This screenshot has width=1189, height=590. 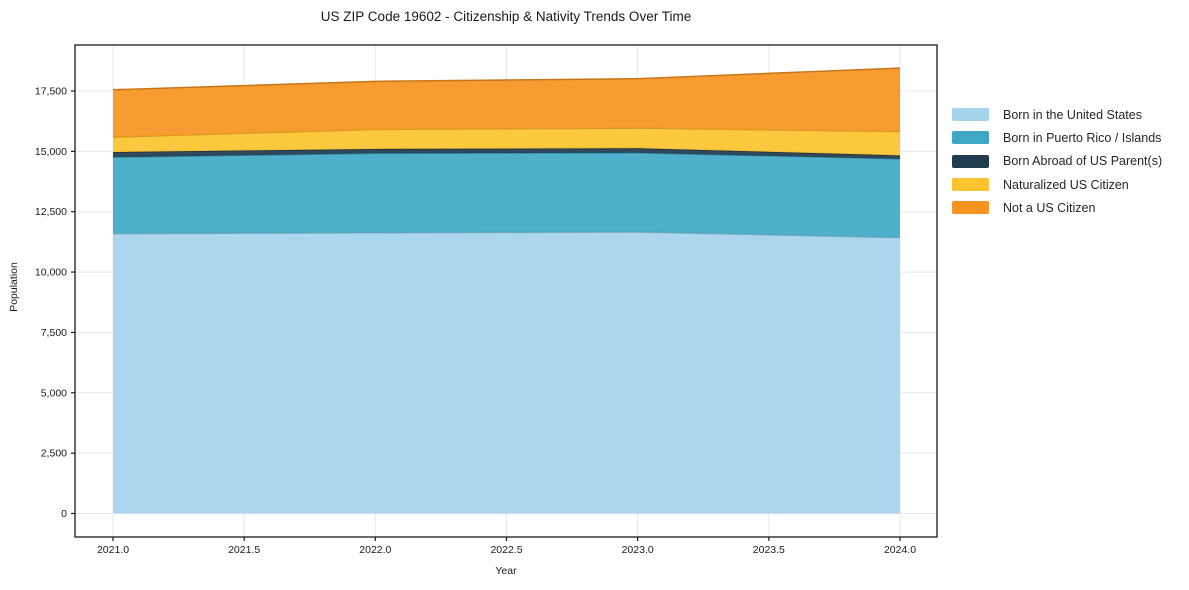 I want to click on y-tick-label: 15,000, so click(x=51, y=152).